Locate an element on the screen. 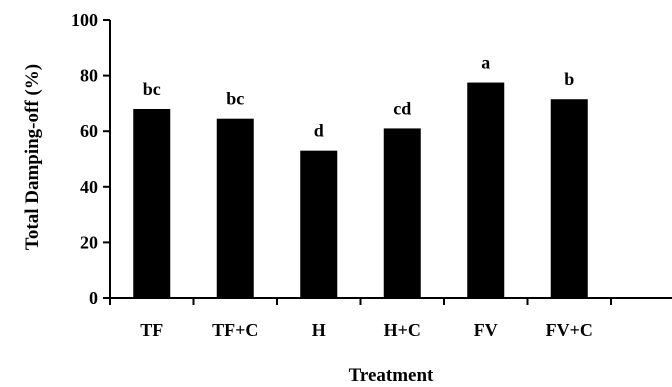 This screenshot has height=387, width=672. bar-fv-plus-c is located at coordinates (569, 198).